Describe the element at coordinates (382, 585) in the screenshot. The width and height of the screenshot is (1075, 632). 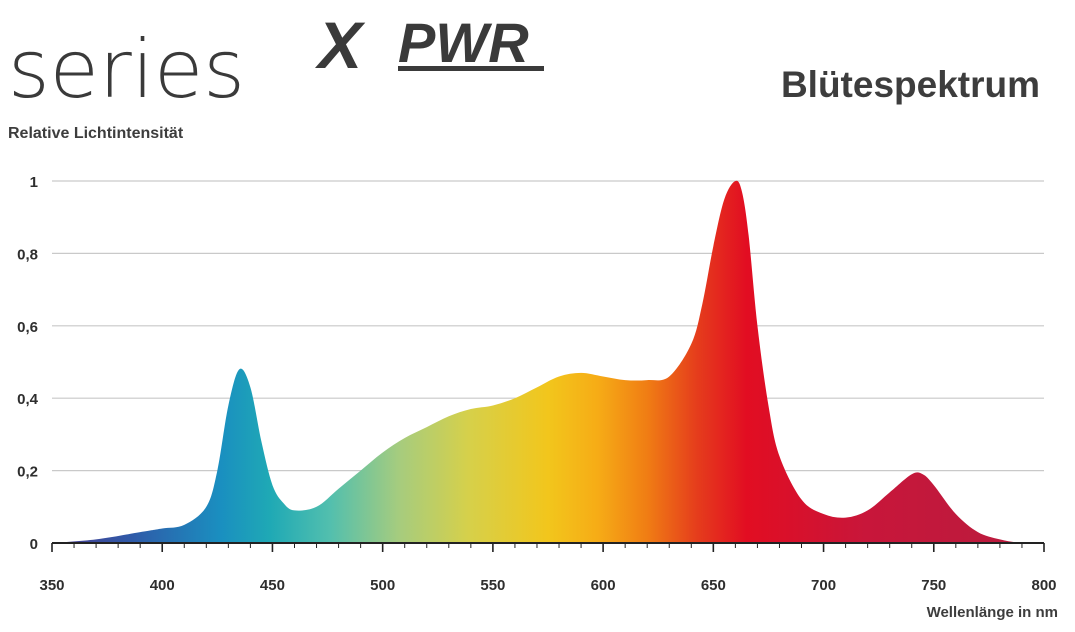
I see `x-tick-label: 500` at that location.